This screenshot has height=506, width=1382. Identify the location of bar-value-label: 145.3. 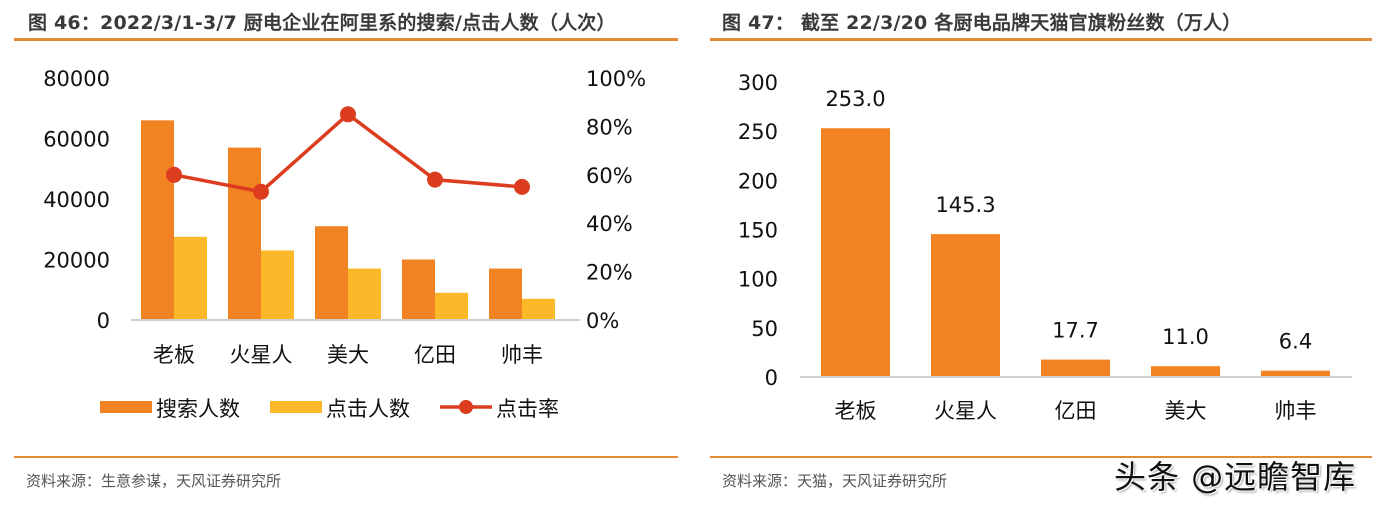
(965, 205).